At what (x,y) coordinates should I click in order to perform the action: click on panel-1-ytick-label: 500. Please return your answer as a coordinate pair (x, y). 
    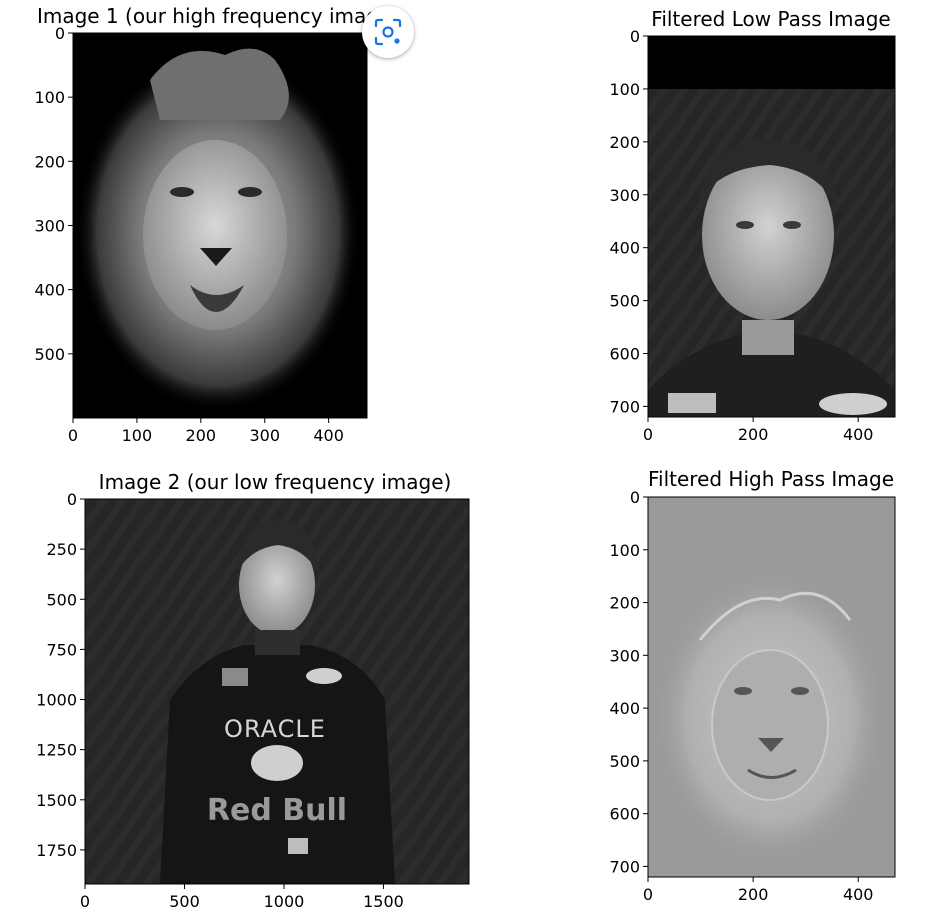
    Looking at the image, I should click on (49, 354).